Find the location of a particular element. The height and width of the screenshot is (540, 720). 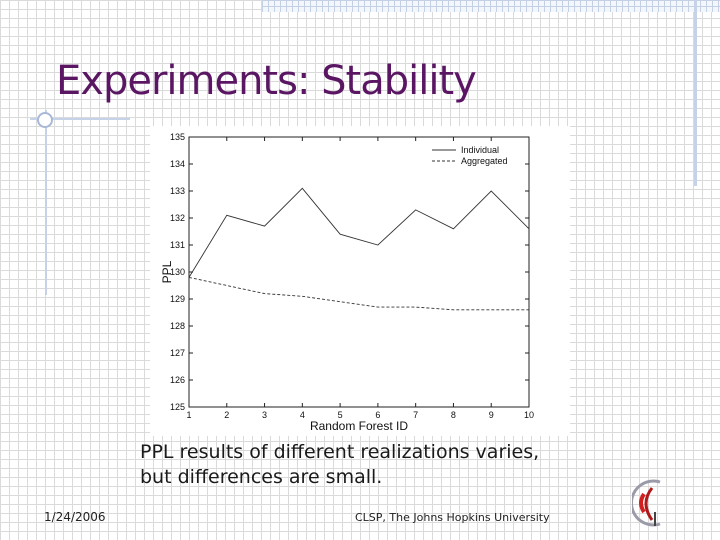

y-tick-label: 129 is located at coordinates (177, 299).